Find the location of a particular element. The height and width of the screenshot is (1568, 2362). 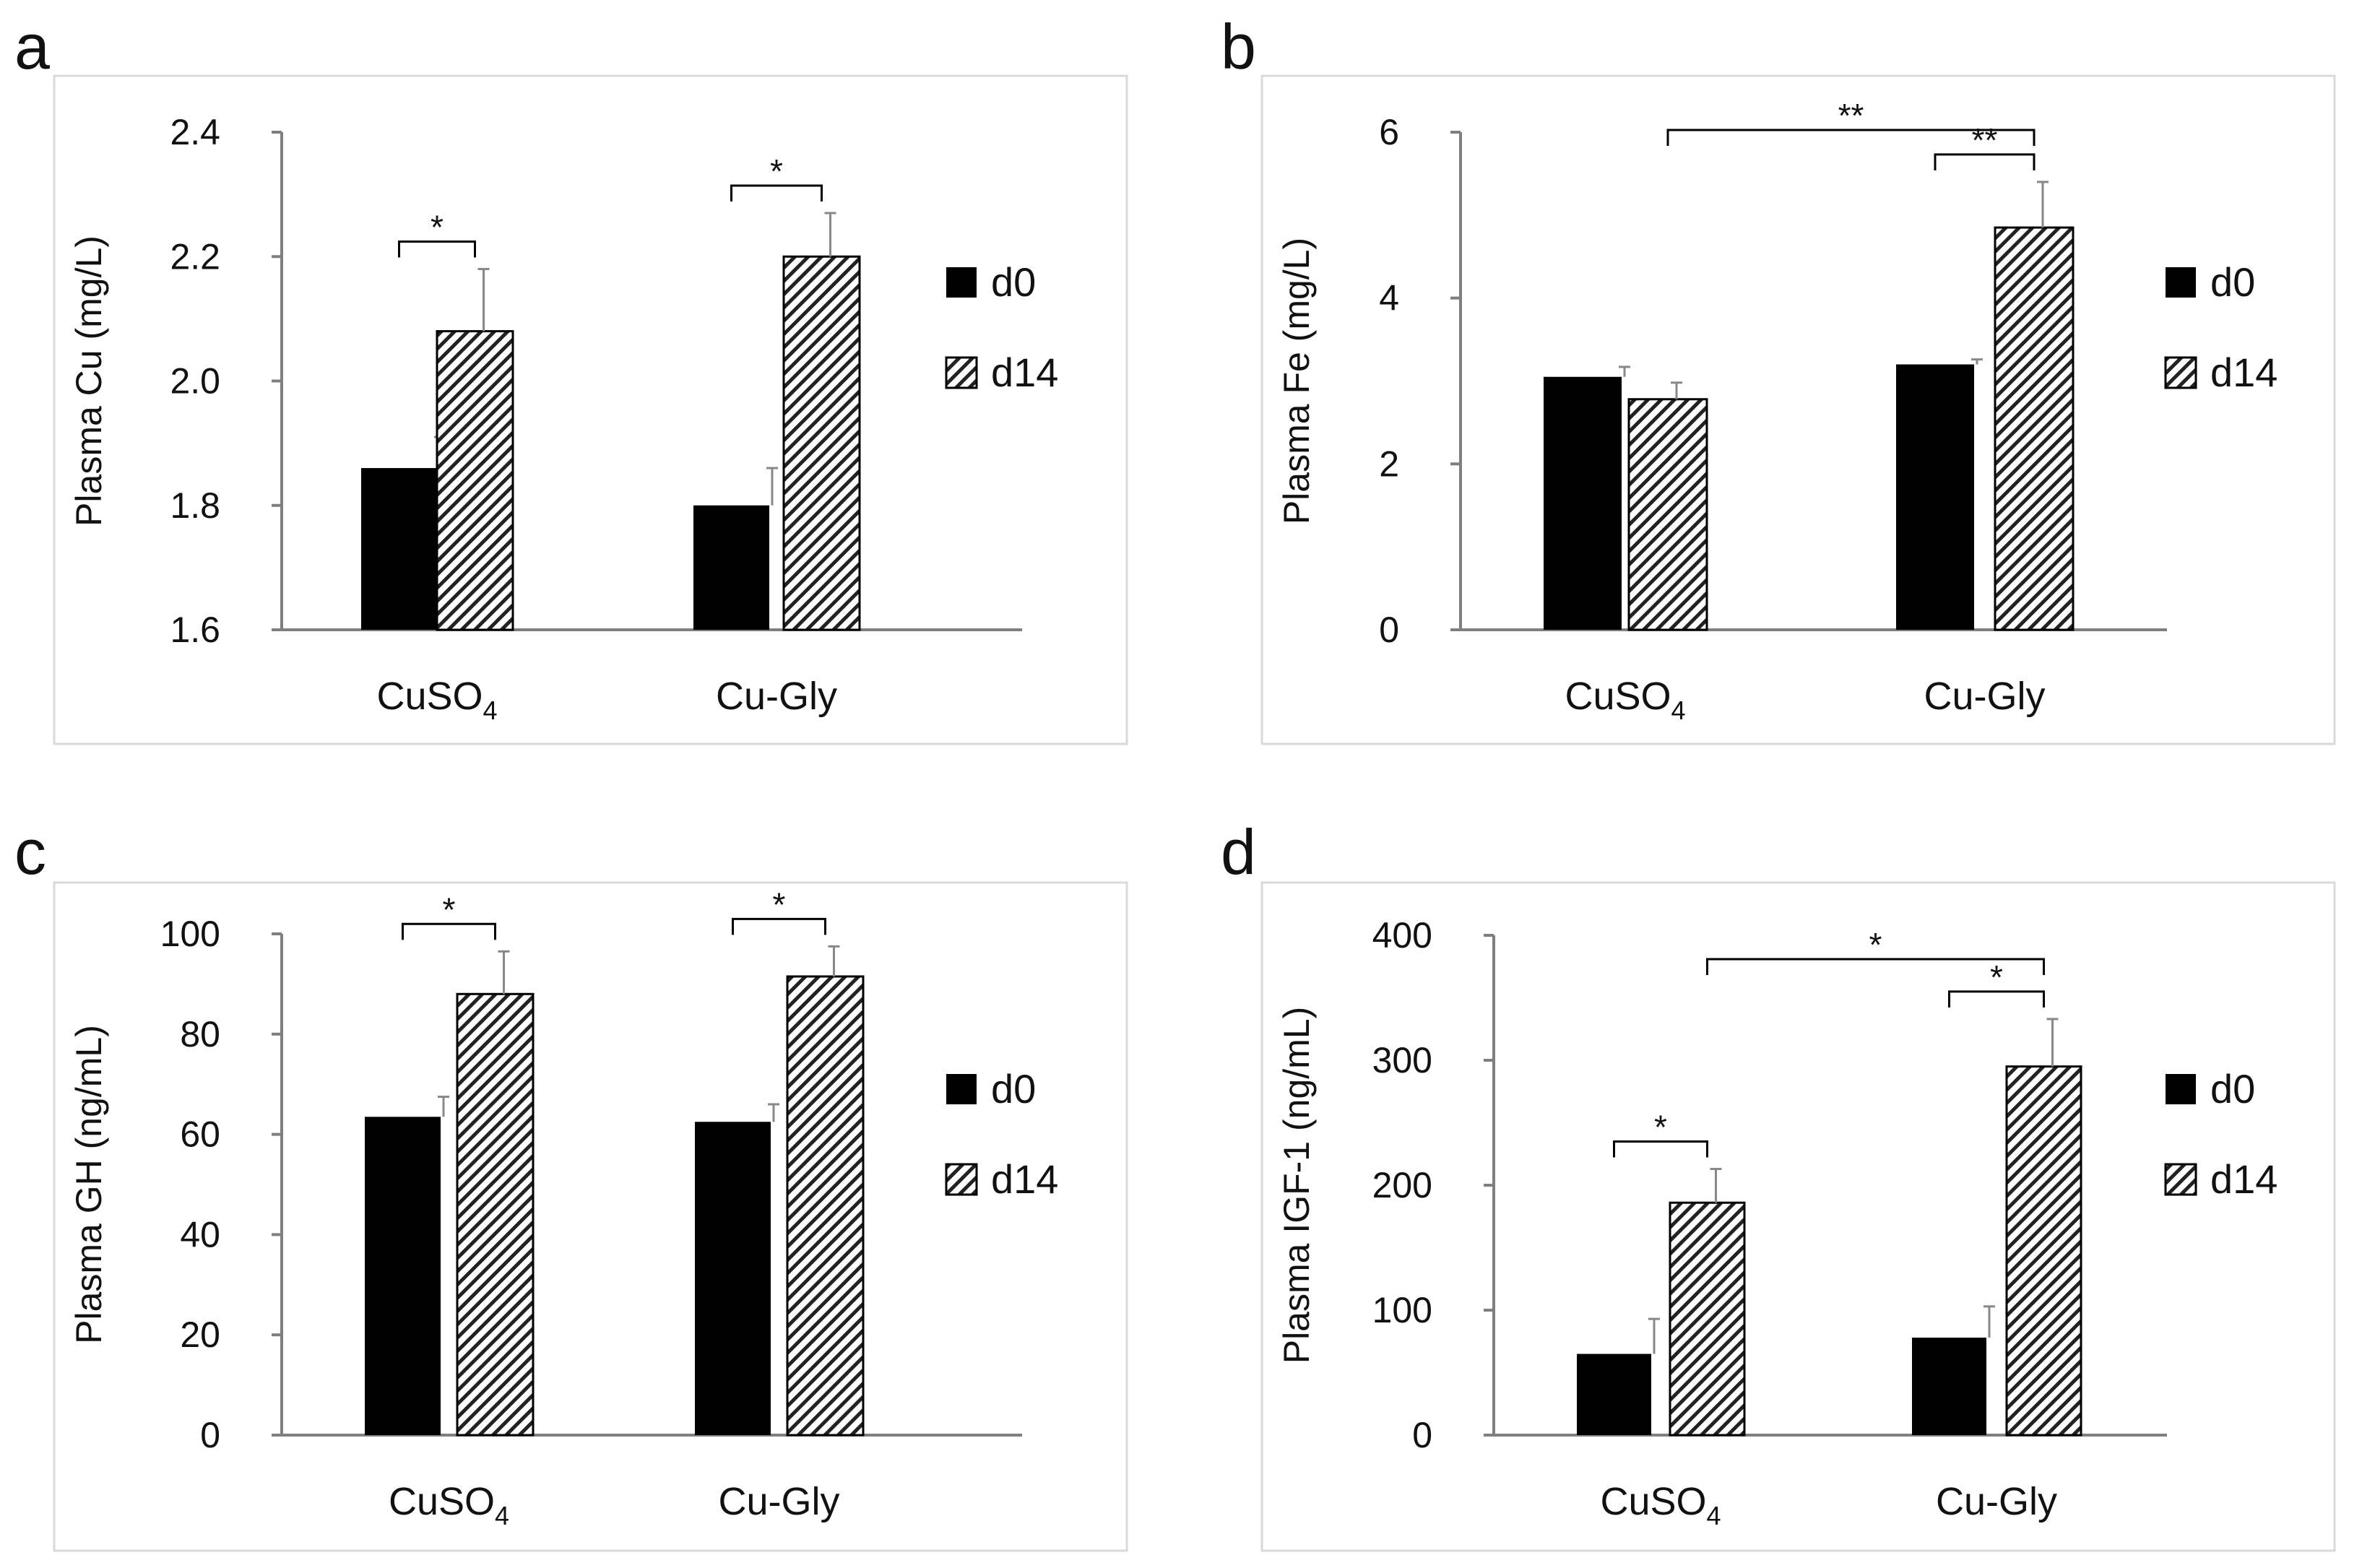

y-axis-label: Plasma GH (ng/mL) is located at coordinates (89, 1184).